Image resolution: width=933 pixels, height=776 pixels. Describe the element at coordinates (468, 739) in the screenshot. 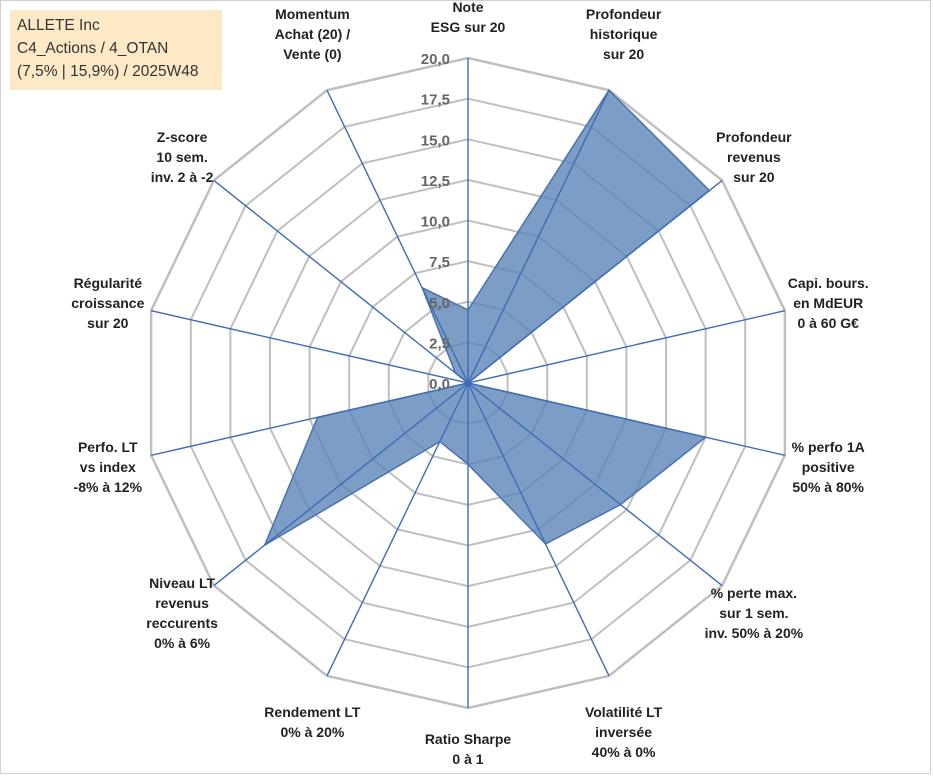

I see `axis-label-line: Ratio Sharpe` at that location.